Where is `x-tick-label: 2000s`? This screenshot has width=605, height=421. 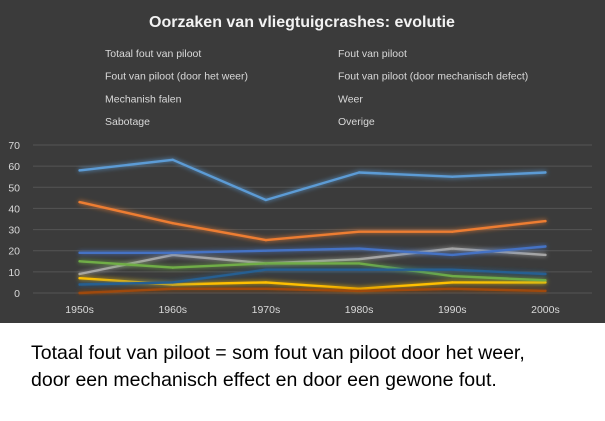 x-tick-label: 2000s is located at coordinates (545, 310).